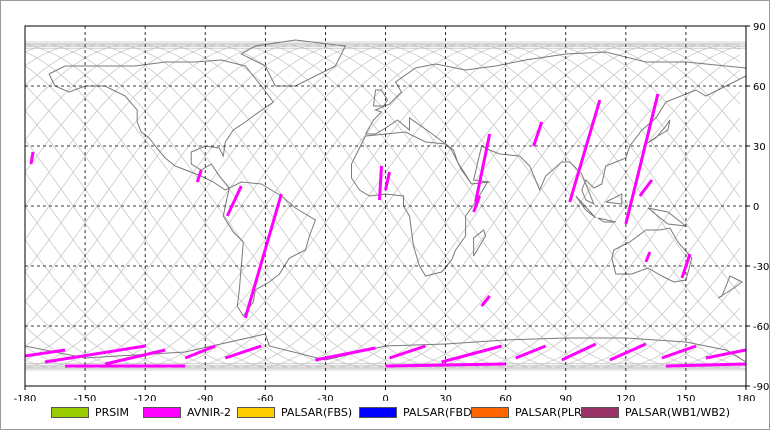  I want to click on legend-swatch-palsar-fbs, so click(256, 412).